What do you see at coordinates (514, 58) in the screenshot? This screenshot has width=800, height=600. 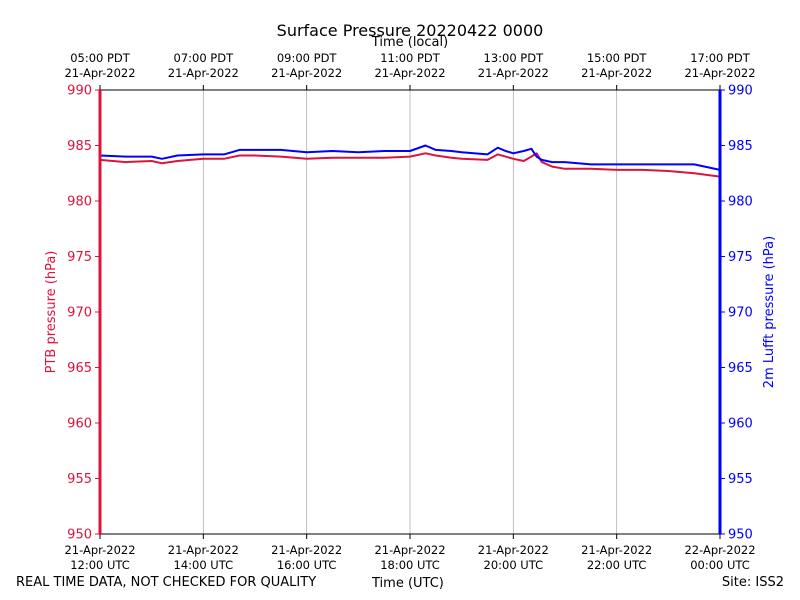 I see `top-tick-time: 13:00 PDT` at bounding box center [514, 58].